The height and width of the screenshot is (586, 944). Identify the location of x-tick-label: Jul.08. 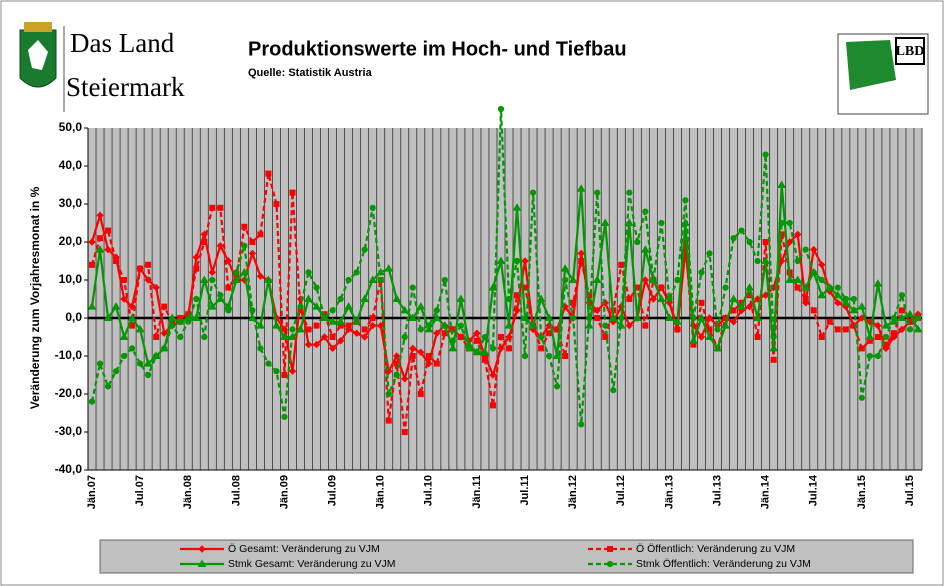
(236, 490).